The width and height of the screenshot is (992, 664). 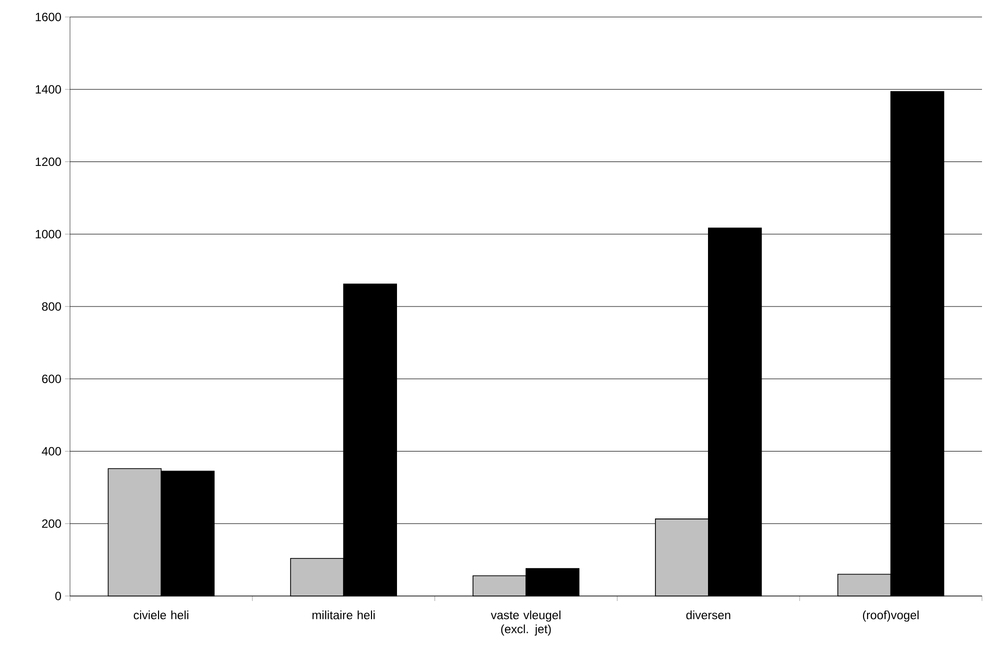 What do you see at coordinates (49, 162) in the screenshot?
I see `y-tick-label: 1200` at bounding box center [49, 162].